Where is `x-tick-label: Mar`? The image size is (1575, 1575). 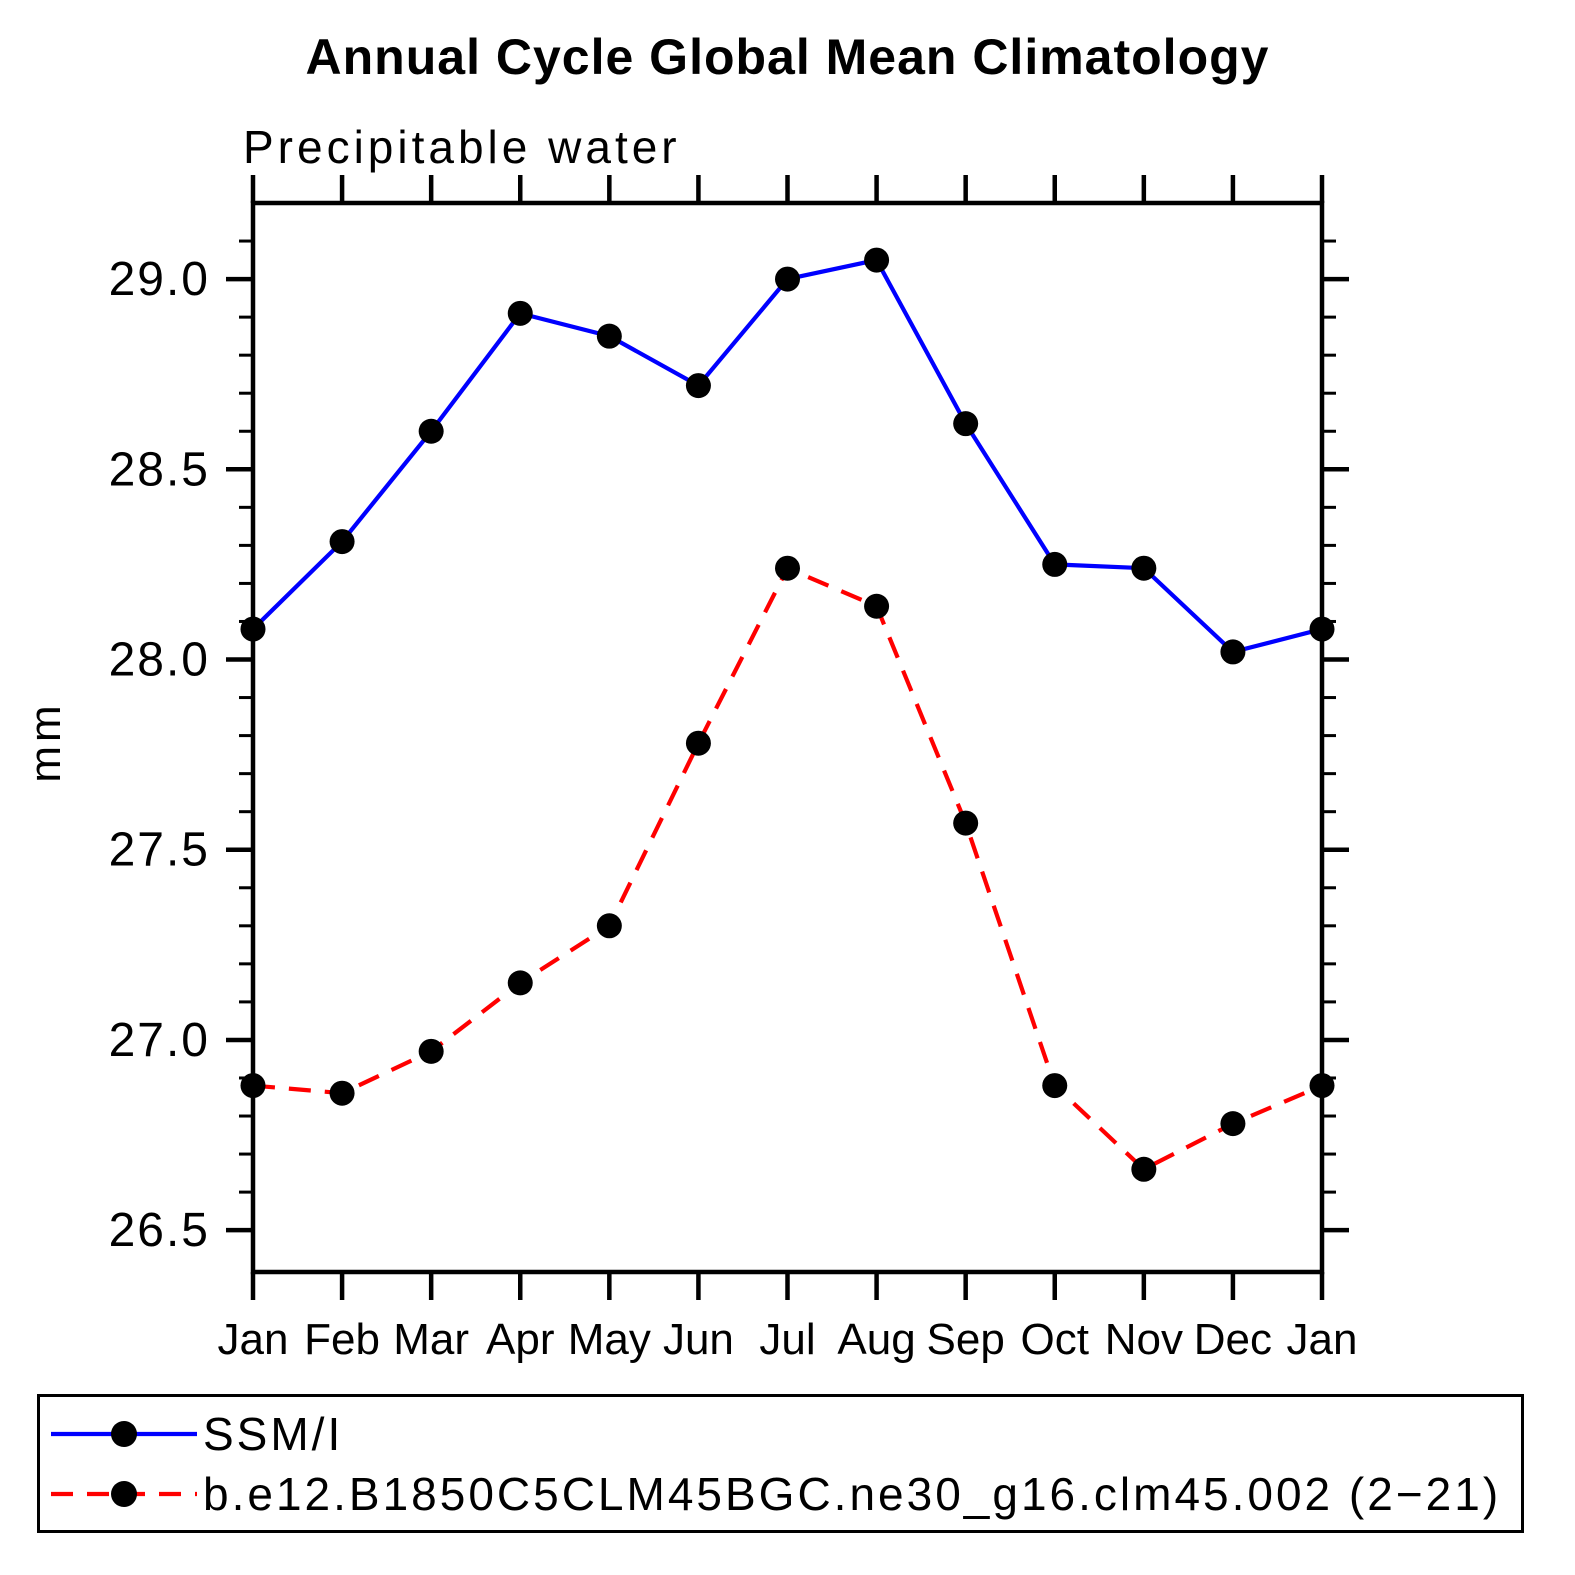
x-tick-label: Mar is located at coordinates (431, 1339).